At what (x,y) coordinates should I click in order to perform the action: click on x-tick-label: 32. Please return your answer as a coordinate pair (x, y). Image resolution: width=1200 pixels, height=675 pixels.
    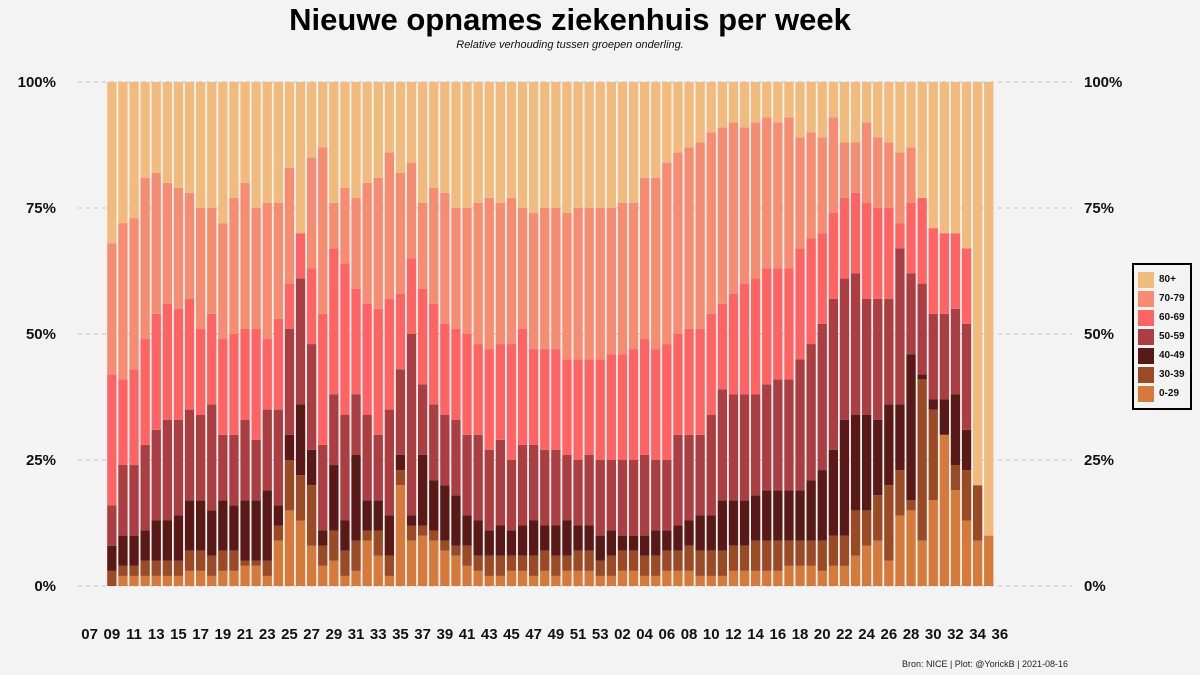
    Looking at the image, I should click on (955, 634).